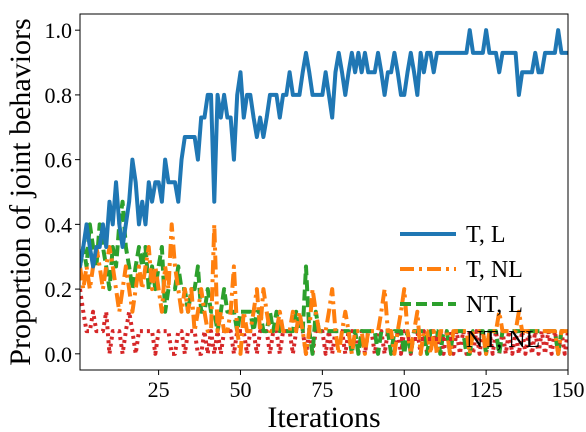 Image resolution: width=586 pixels, height=432 pixels. Describe the element at coordinates (59, 224) in the screenshot. I see `y-tick-label: 0.4` at that location.